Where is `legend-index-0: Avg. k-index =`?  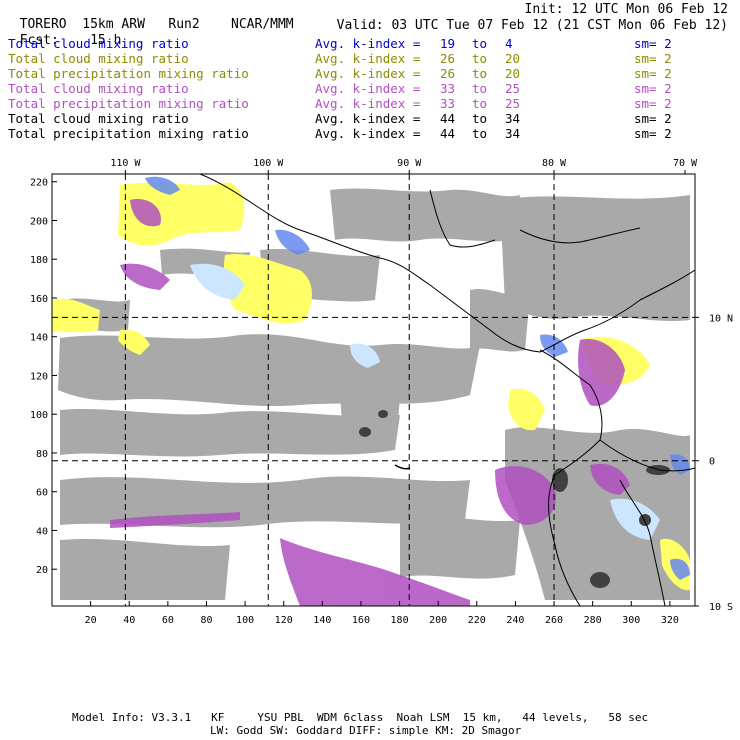 legend-index-0: Avg. k-index = is located at coordinates (368, 43).